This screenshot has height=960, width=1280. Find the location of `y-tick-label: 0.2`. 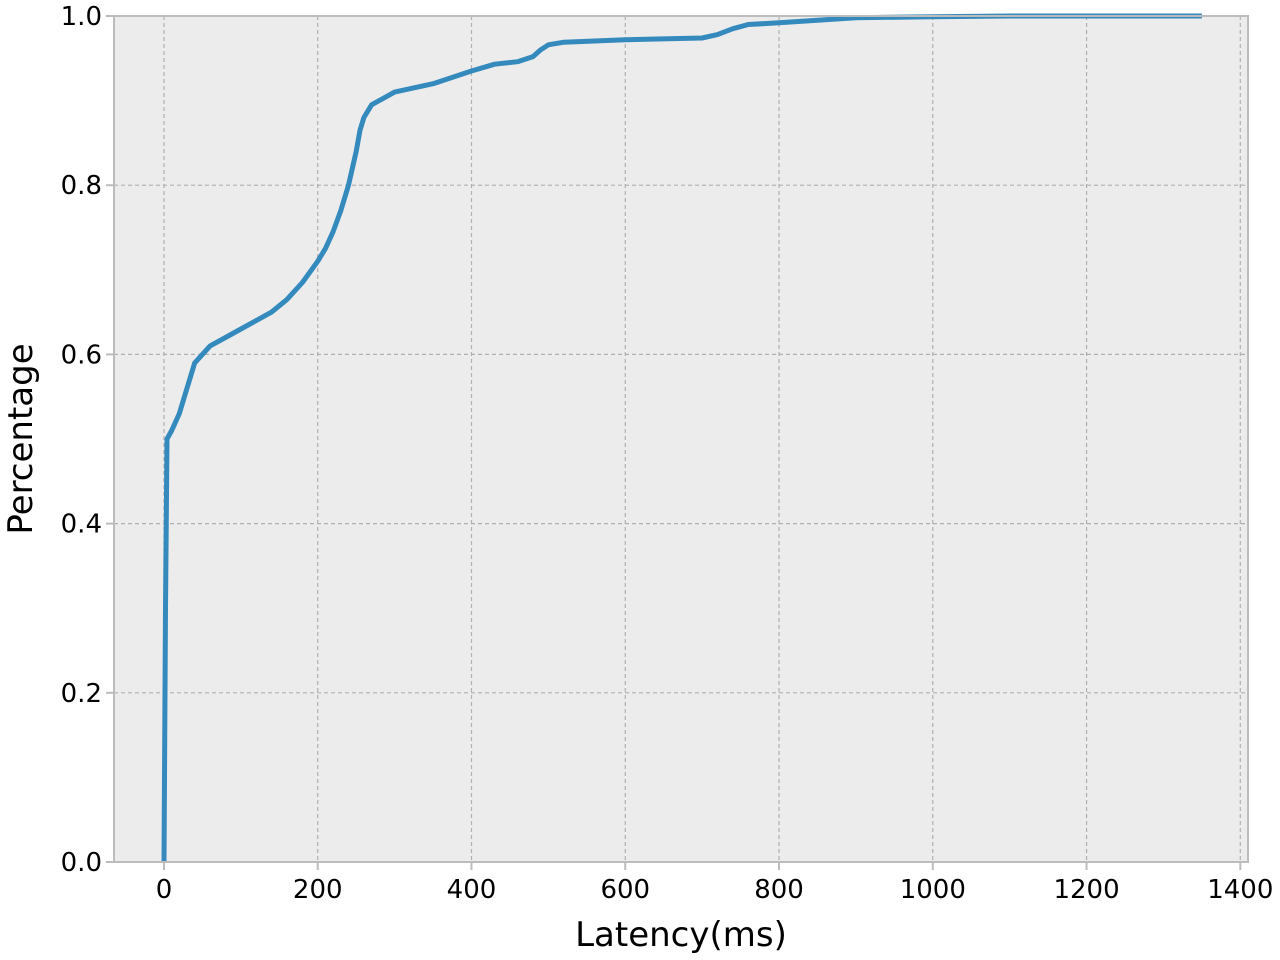

y-tick-label: 0.2 is located at coordinates (81, 694).